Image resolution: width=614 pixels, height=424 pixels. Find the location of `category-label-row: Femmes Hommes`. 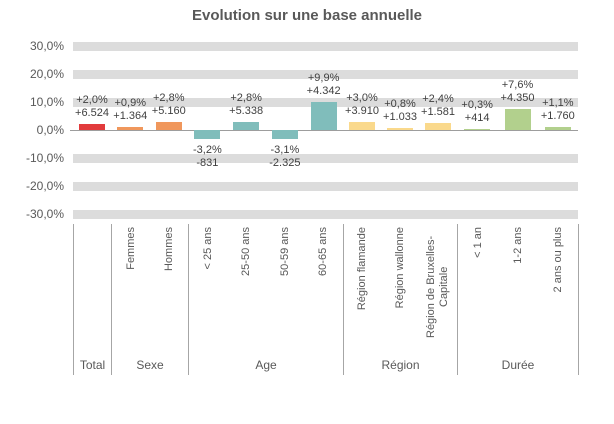

category-label-row: Femmes Hommes is located at coordinates (150, 288).